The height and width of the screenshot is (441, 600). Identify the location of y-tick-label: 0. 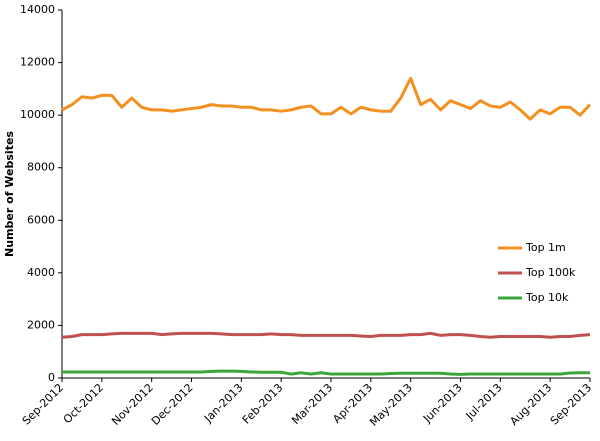
(51, 377).